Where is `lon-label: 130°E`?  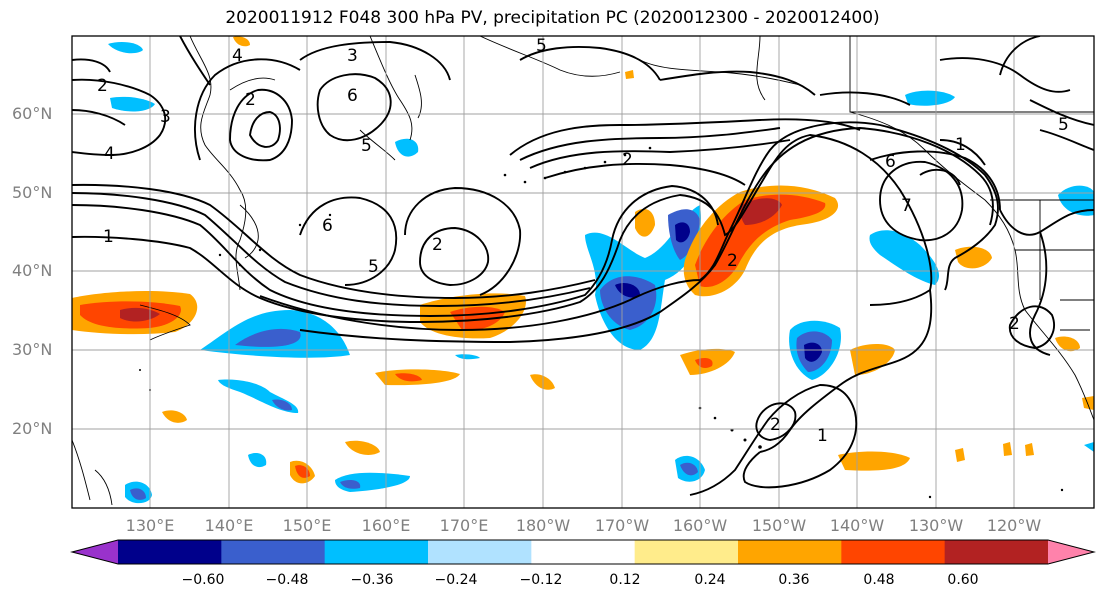
lon-label: 130°E is located at coordinates (150, 525).